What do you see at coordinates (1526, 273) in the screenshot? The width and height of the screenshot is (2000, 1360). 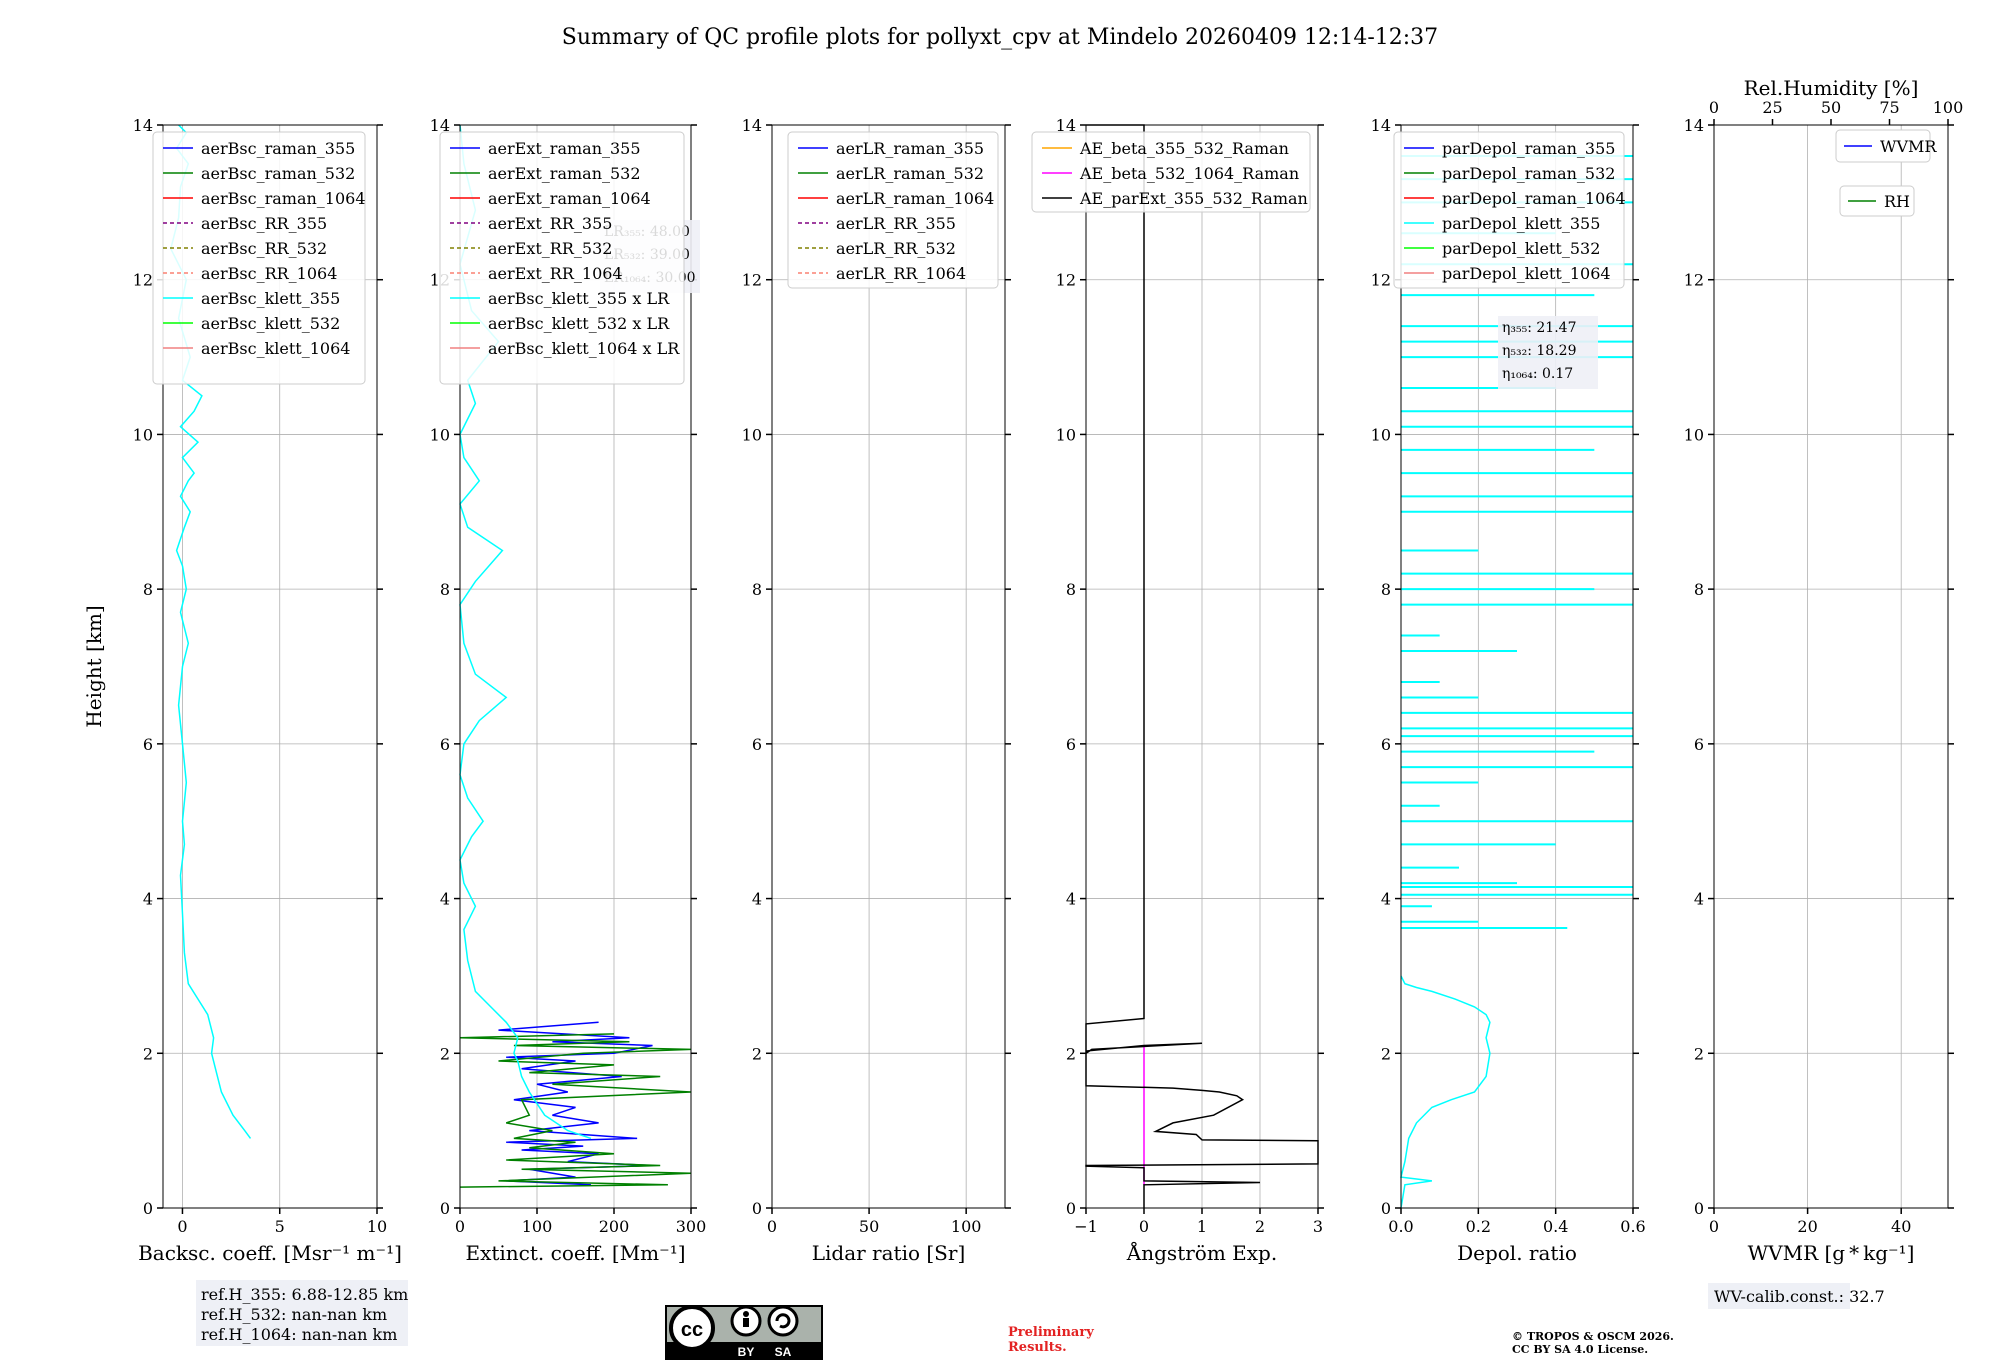 I see `legend-label: parDepol_klett_1064` at bounding box center [1526, 273].